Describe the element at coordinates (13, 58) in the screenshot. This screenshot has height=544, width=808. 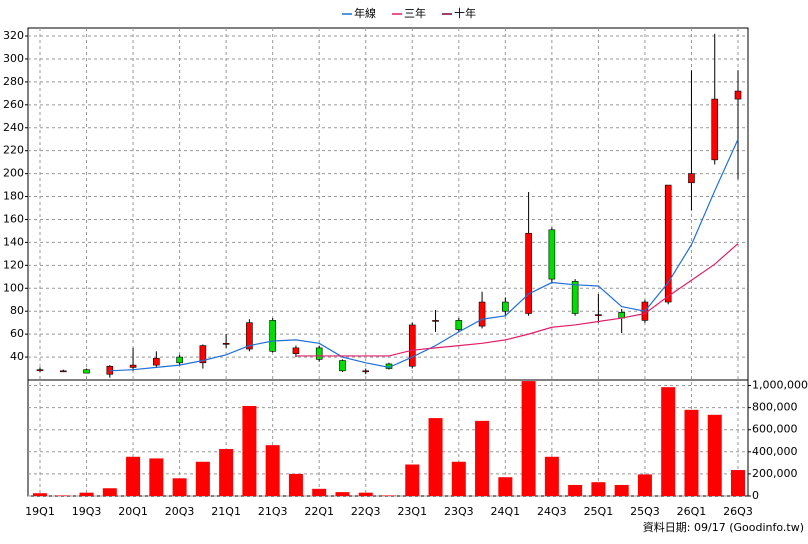
I see `y-tick-label: 300` at that location.